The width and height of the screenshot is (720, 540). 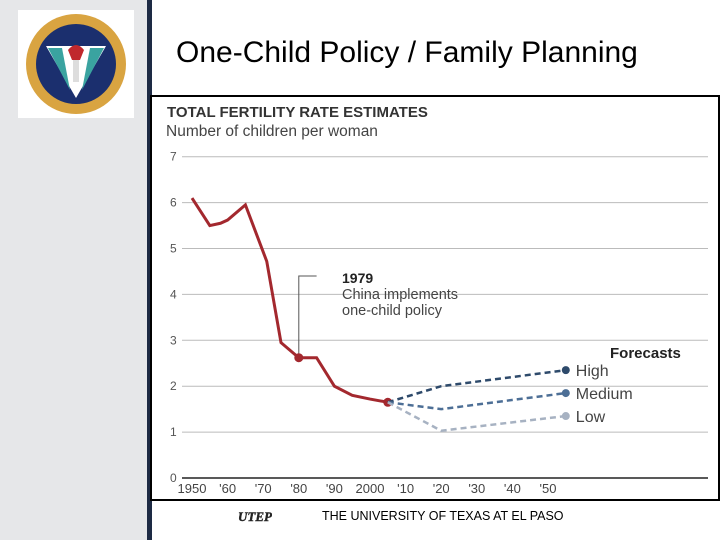 I want to click on legend-label-high: High, so click(x=592, y=371).